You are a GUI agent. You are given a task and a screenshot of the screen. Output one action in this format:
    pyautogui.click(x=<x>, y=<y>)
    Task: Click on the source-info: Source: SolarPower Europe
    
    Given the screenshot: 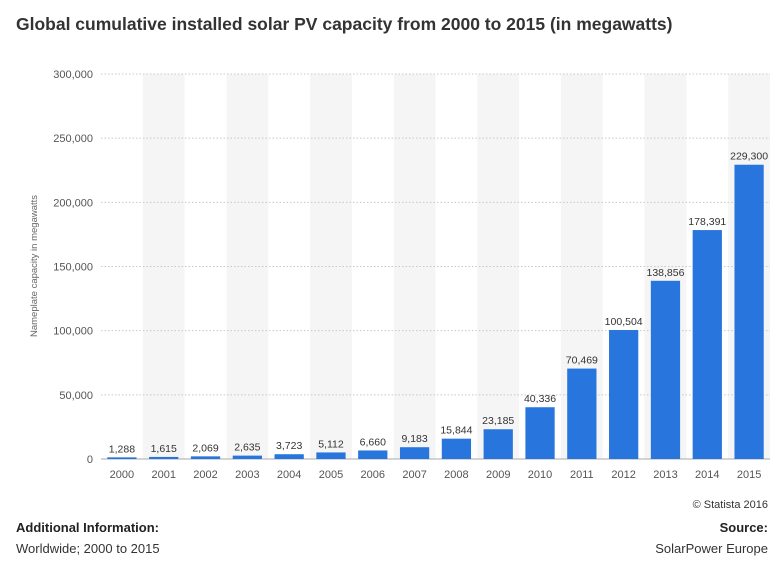 What is the action you would take?
    pyautogui.click(x=711, y=538)
    